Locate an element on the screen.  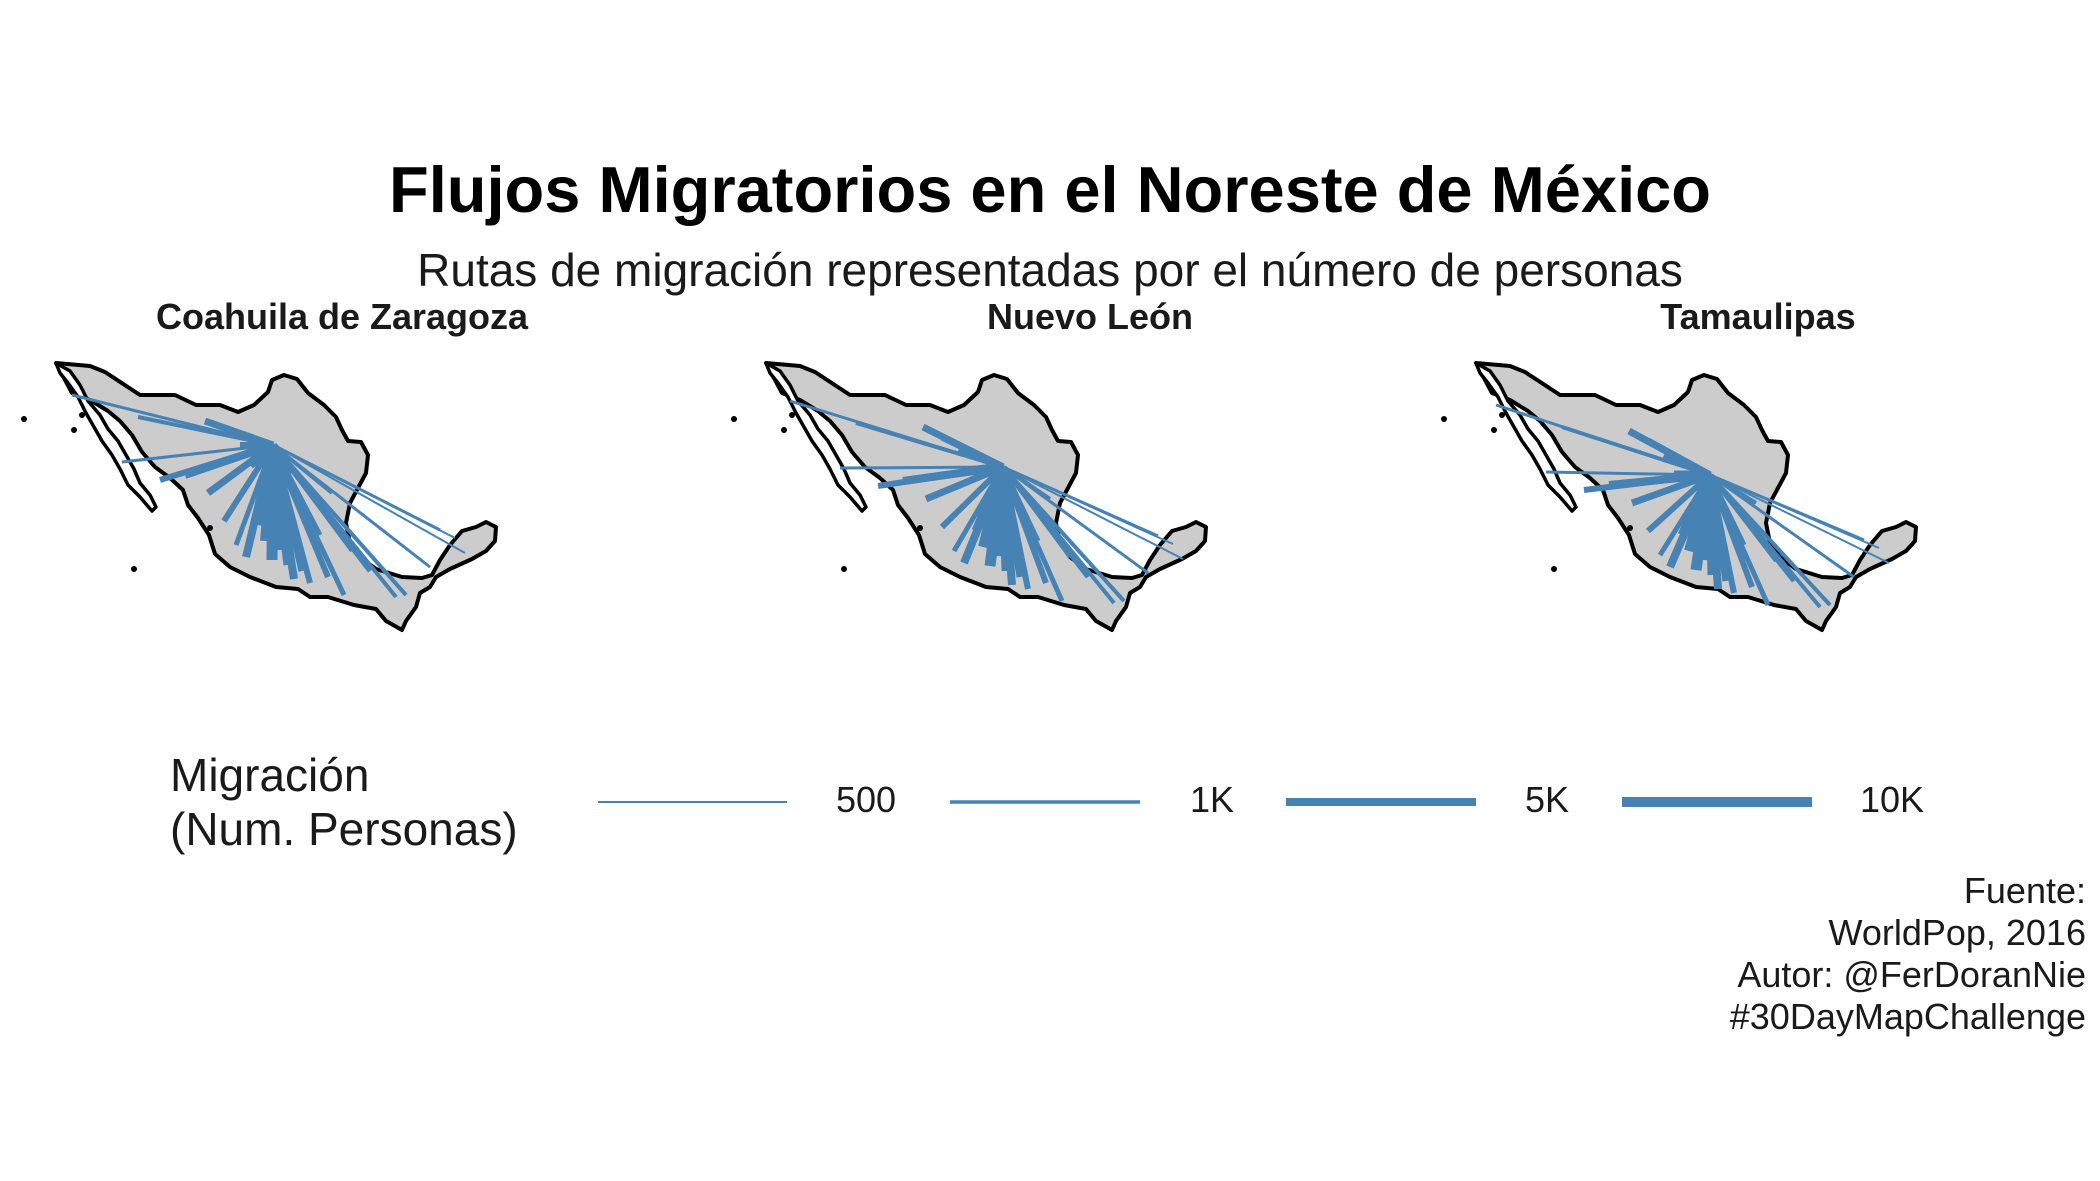
legend: Migración (Num. Personas) 500 1K 5K 10K is located at coordinates (1070, 808).